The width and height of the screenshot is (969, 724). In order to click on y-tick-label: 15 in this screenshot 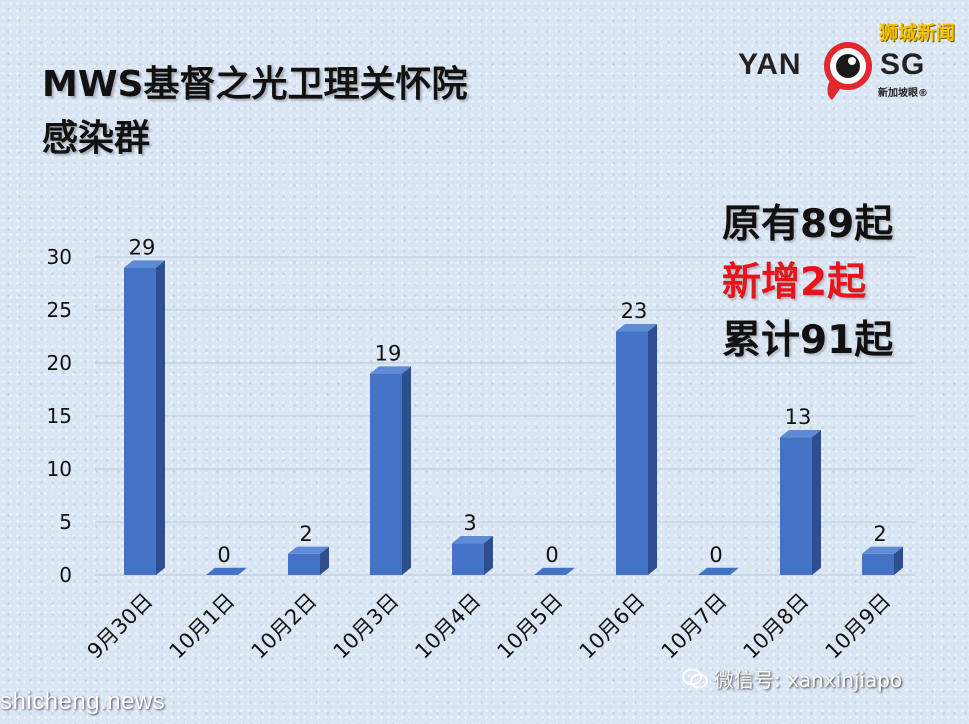, I will do `click(59, 416)`.